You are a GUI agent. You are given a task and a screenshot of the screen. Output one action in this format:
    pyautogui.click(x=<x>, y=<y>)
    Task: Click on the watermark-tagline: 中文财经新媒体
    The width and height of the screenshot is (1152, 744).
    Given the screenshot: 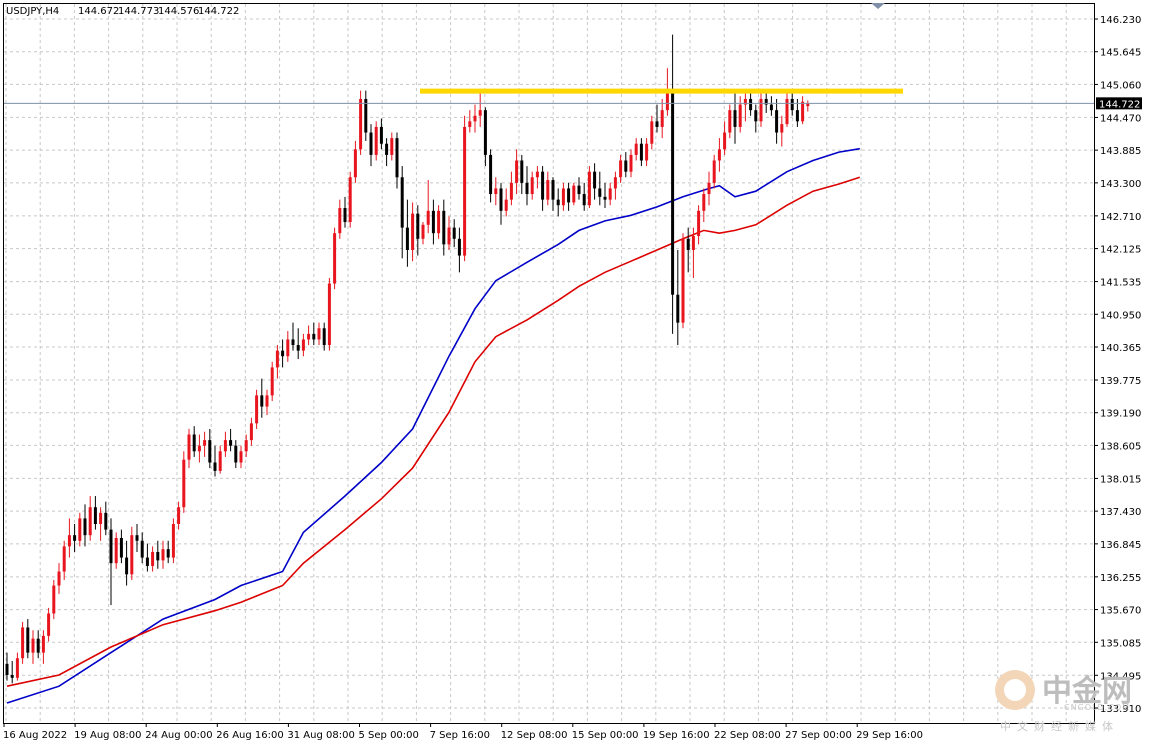 What is the action you would take?
    pyautogui.click(x=1059, y=726)
    